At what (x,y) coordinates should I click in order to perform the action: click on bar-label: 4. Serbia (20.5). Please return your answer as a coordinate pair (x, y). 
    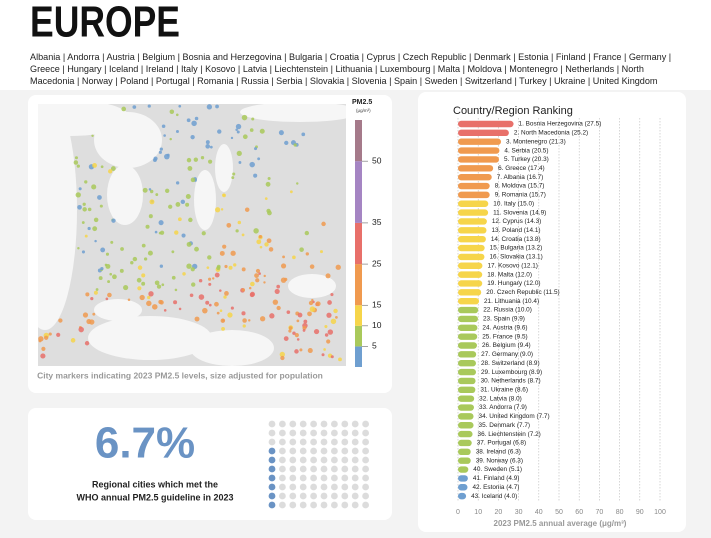
    Looking at the image, I should click on (526, 150).